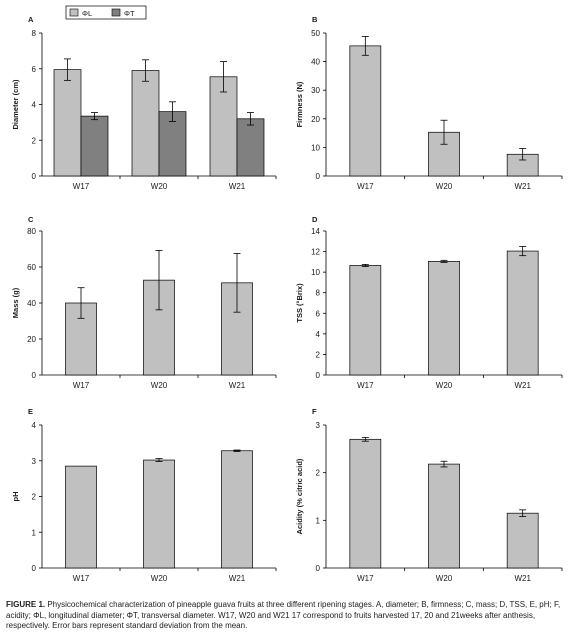 The image size is (579, 641). What do you see at coordinates (315, 19) in the screenshot?
I see `panel-letter: B` at bounding box center [315, 19].